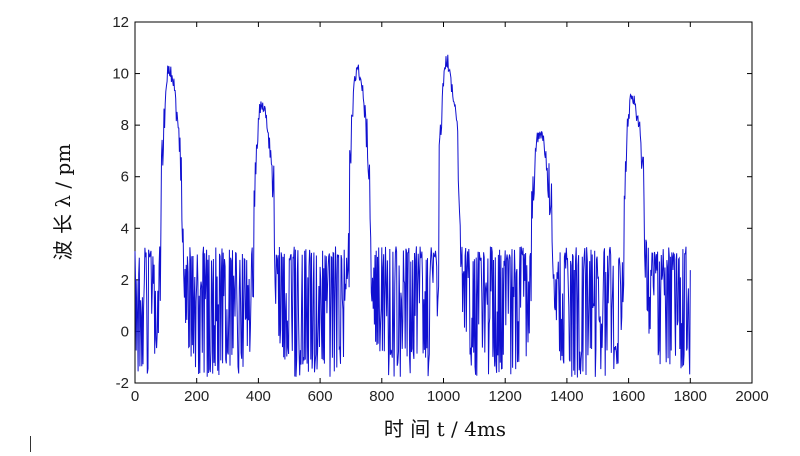 The height and width of the screenshot is (456, 800). Describe the element at coordinates (125, 280) in the screenshot. I see `y-tick-label: 2` at that location.